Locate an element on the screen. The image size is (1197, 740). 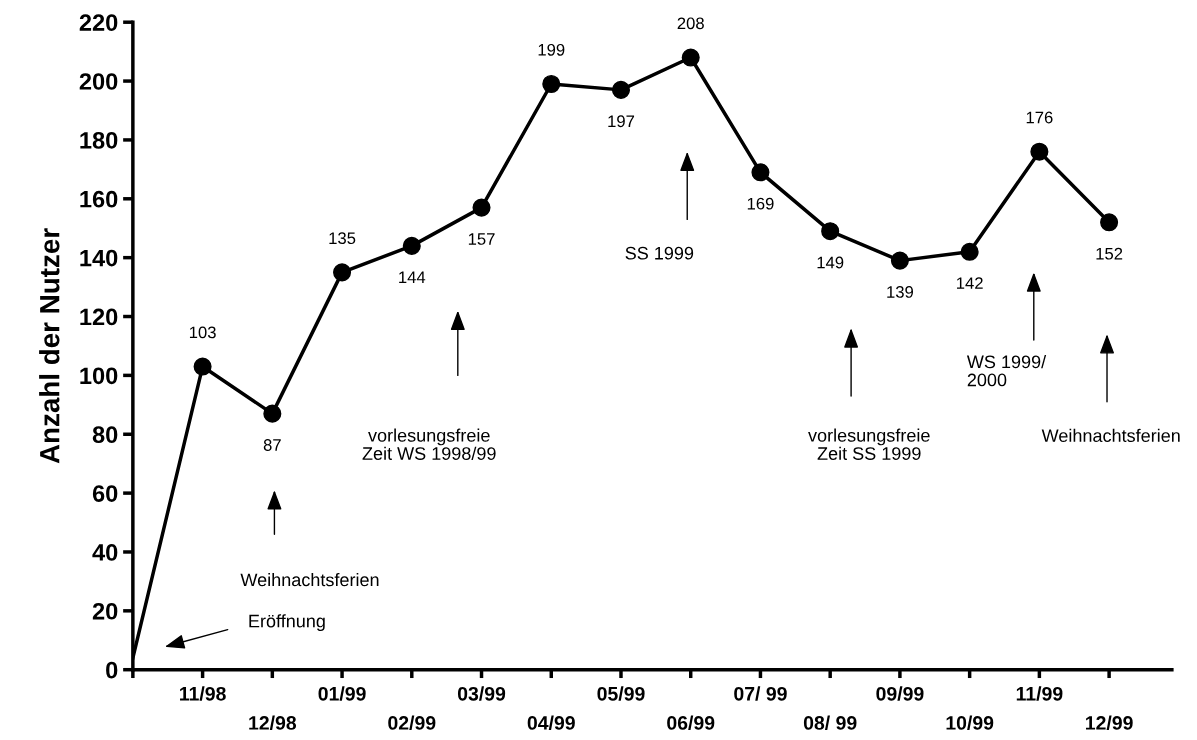
data-label: 176 is located at coordinates (1039, 117).